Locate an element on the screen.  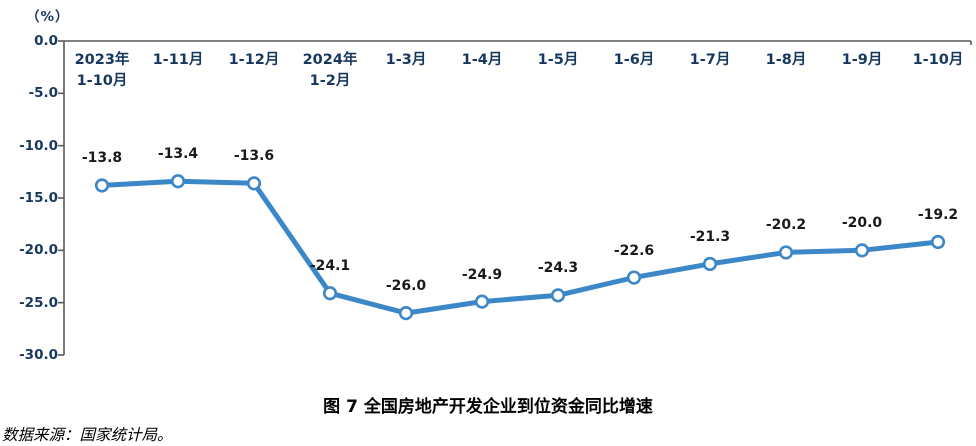
x-category-label: 1-9月 is located at coordinates (862, 60).